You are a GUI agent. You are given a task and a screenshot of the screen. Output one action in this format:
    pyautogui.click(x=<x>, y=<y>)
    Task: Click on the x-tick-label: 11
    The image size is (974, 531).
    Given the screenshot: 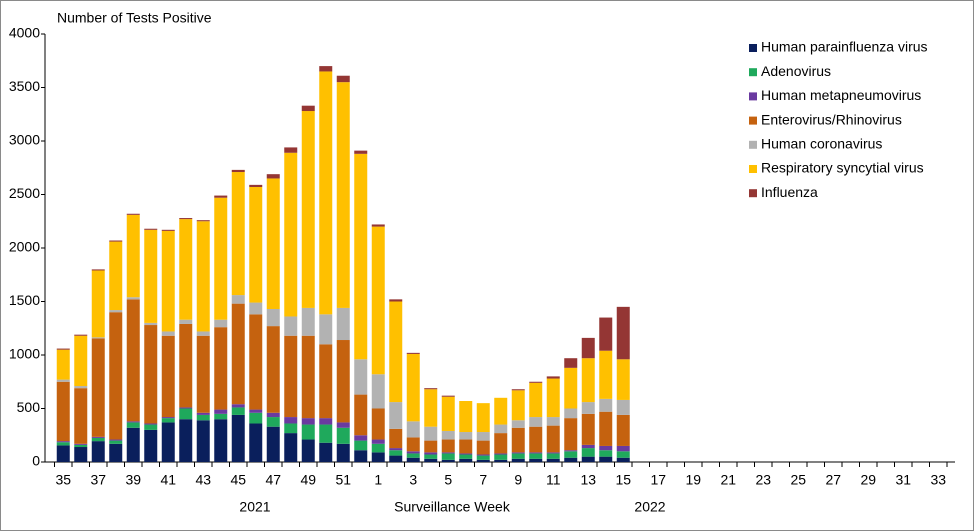 What is the action you would take?
    pyautogui.click(x=553, y=480)
    